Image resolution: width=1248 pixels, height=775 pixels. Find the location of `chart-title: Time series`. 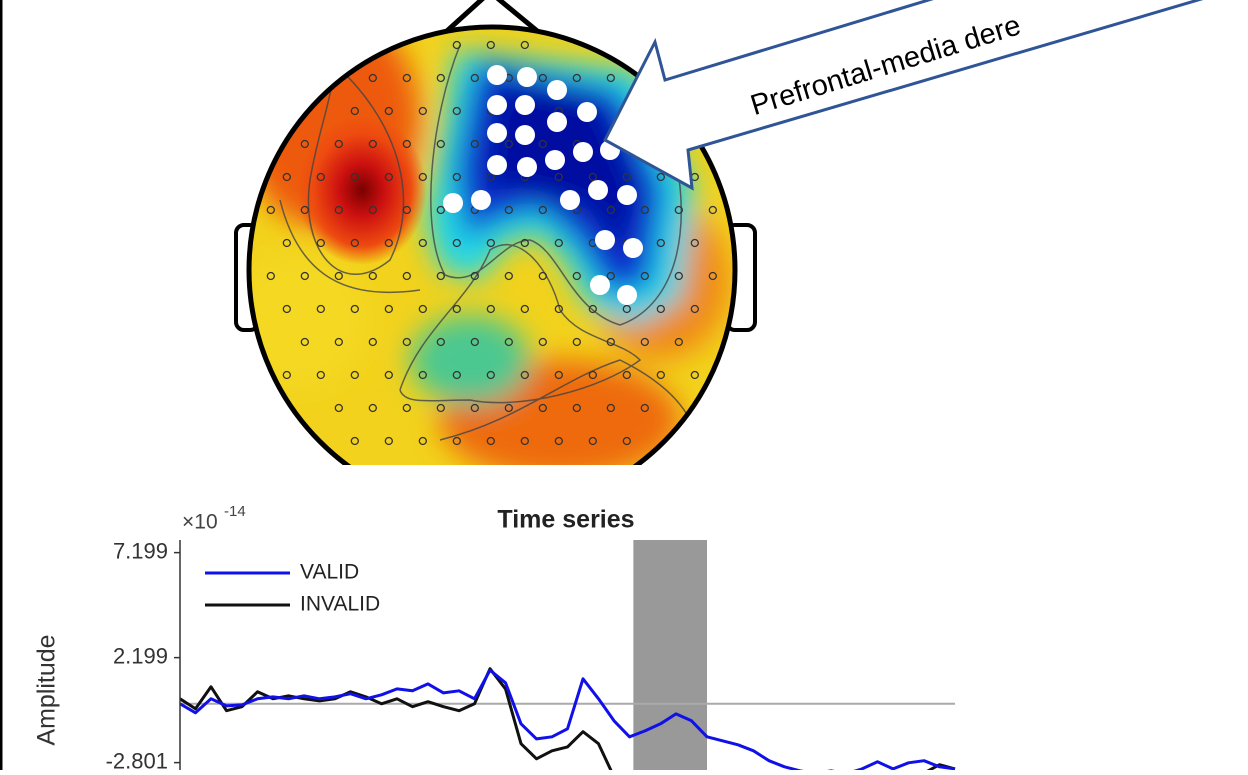

chart-title: Time series is located at coordinates (565, 520).